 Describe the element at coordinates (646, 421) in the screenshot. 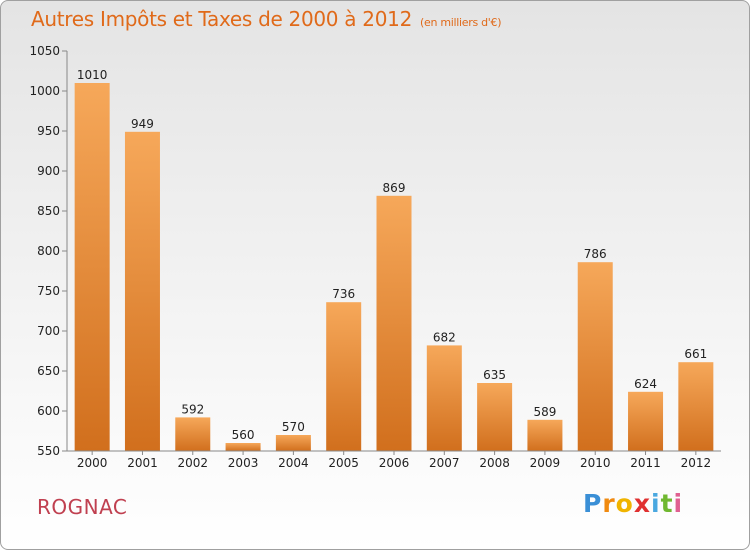

I see `bar-2011` at that location.